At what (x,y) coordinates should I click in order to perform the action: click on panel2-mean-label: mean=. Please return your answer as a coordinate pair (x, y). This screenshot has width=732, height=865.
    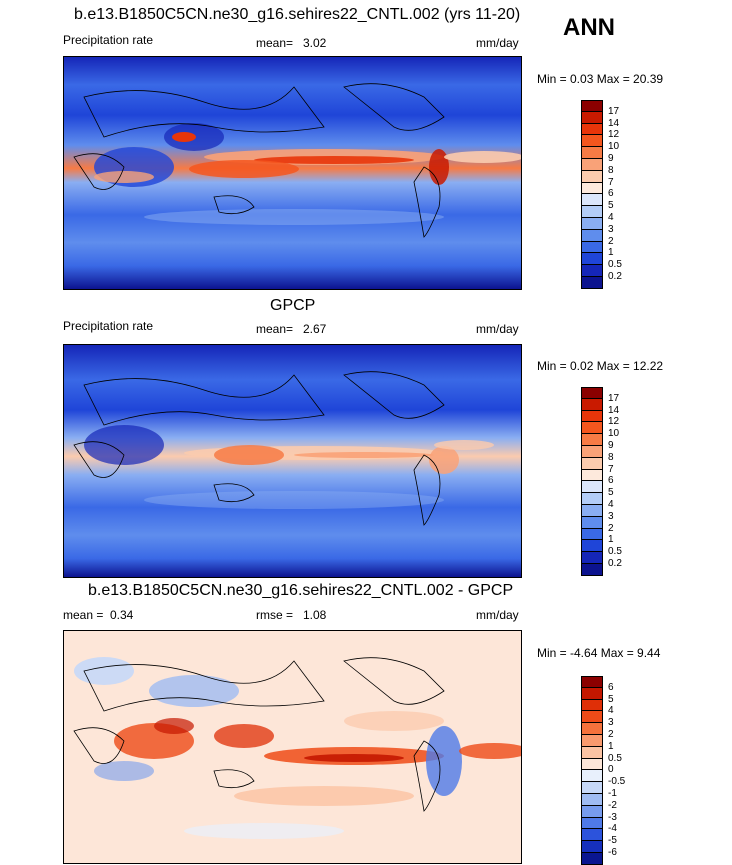
    Looking at the image, I should click on (275, 329).